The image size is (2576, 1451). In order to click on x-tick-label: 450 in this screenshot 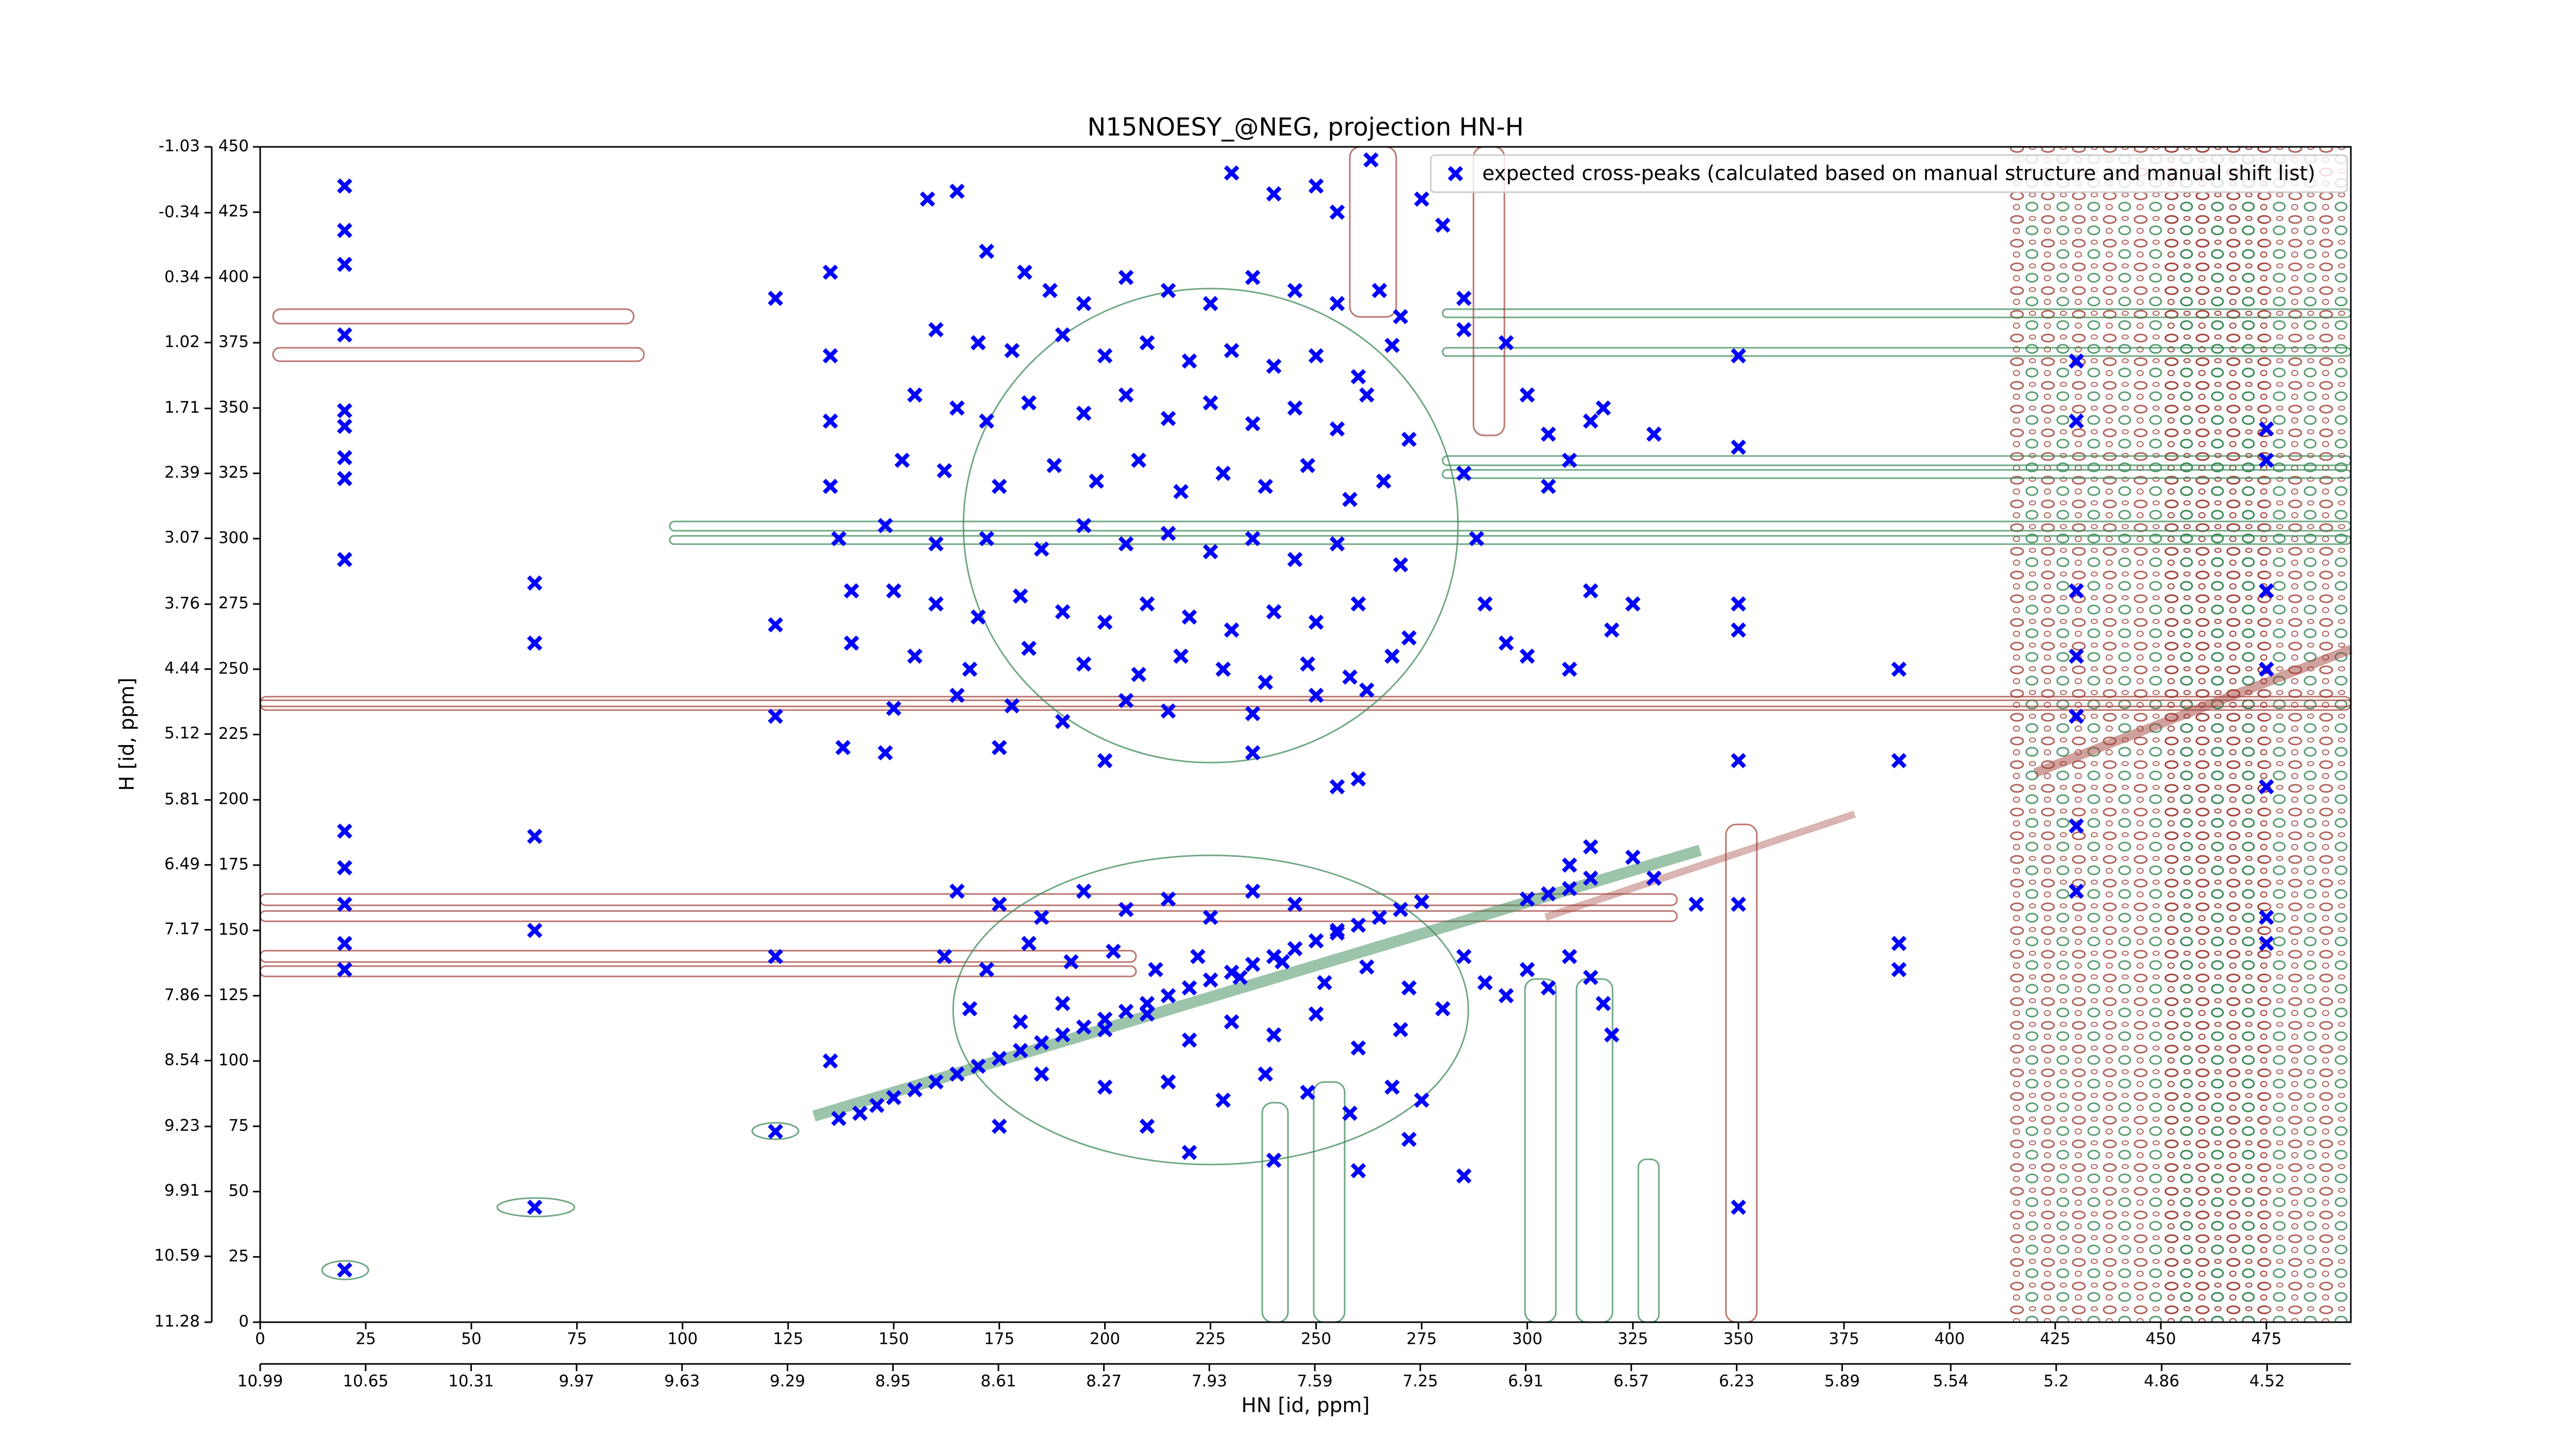, I will do `click(2161, 1339)`.